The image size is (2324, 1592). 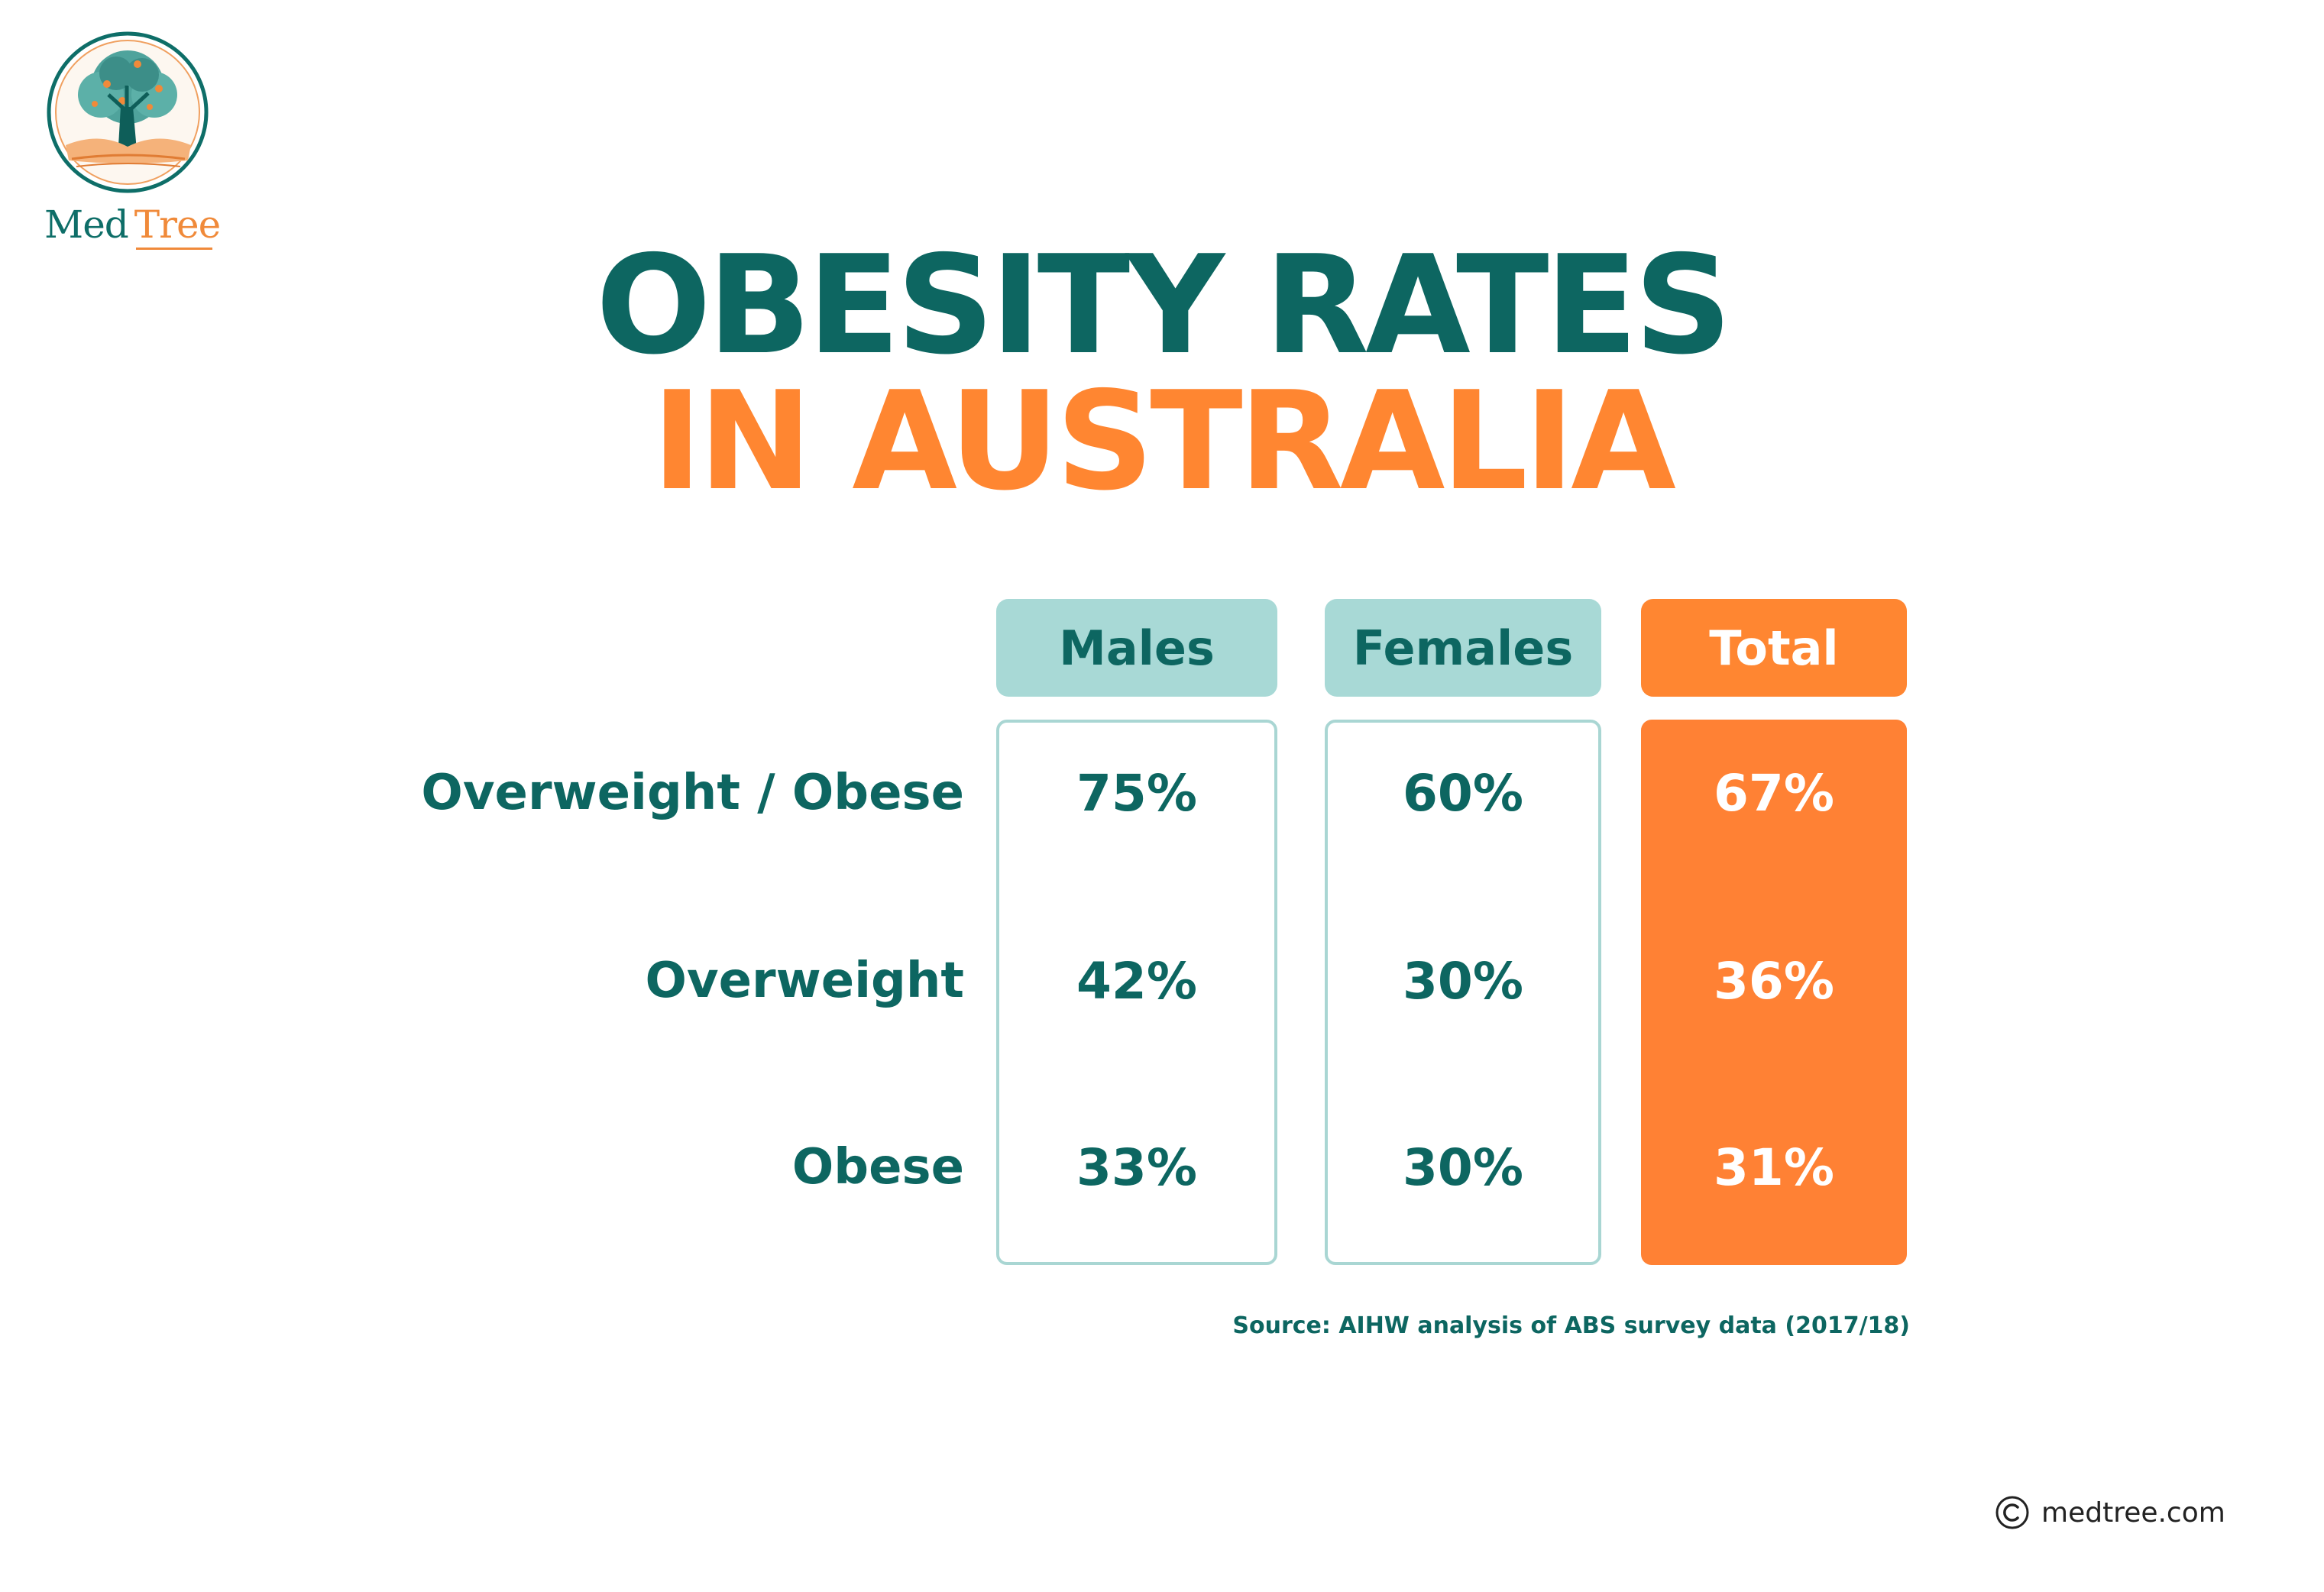 What do you see at coordinates (128, 112) in the screenshot?
I see `tree-logo-icon` at bounding box center [128, 112].